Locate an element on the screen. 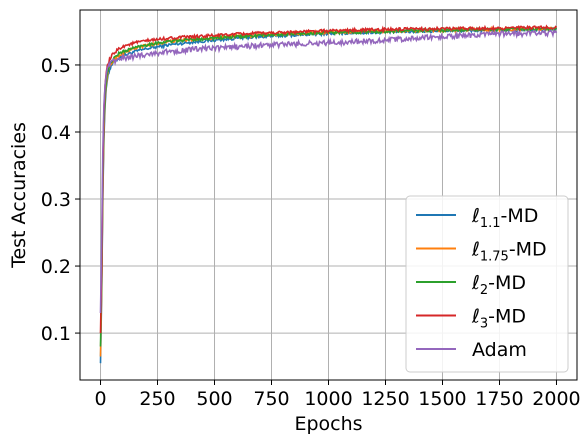 This screenshot has height=444, width=588. x-tick-label: 0 is located at coordinates (100, 399).